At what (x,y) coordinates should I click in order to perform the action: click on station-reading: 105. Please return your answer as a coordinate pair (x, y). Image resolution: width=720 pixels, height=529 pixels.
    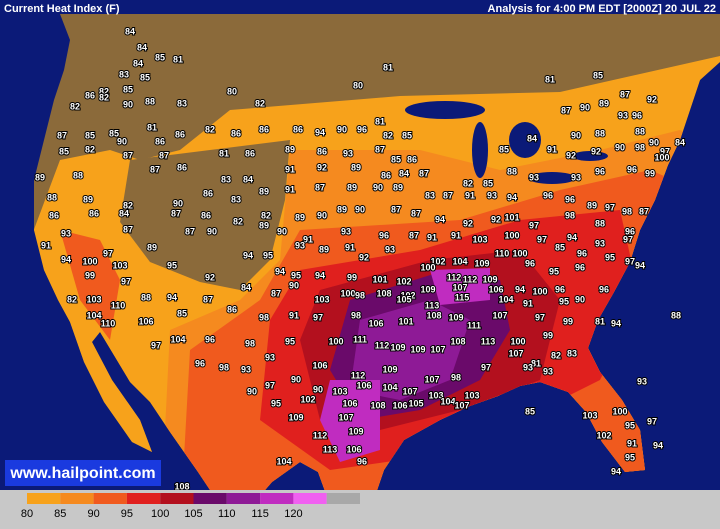
    Looking at the image, I should click on (403, 299).